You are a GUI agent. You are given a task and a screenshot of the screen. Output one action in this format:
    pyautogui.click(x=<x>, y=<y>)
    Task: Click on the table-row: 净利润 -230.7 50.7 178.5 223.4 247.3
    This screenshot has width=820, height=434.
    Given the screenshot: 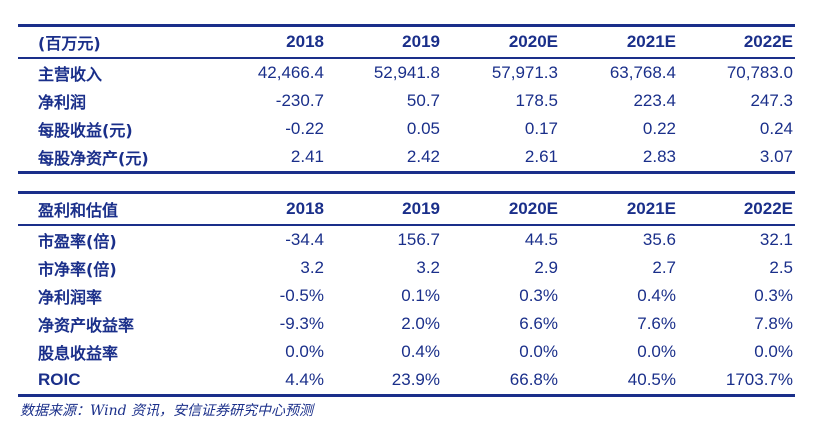 What is the action you would take?
    pyautogui.click(x=406, y=101)
    